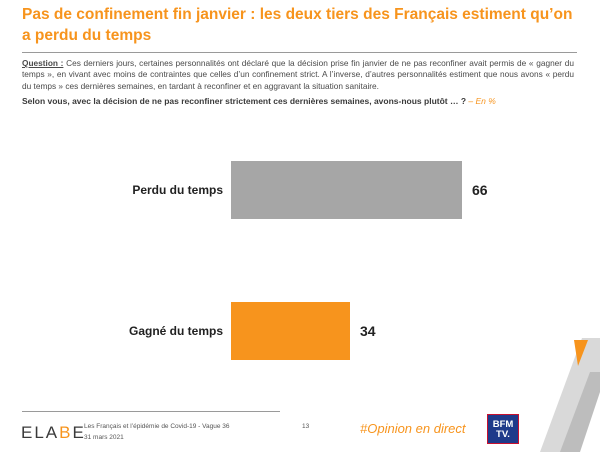 This screenshot has height=452, width=600. I want to click on value-label: 34, so click(368, 331).